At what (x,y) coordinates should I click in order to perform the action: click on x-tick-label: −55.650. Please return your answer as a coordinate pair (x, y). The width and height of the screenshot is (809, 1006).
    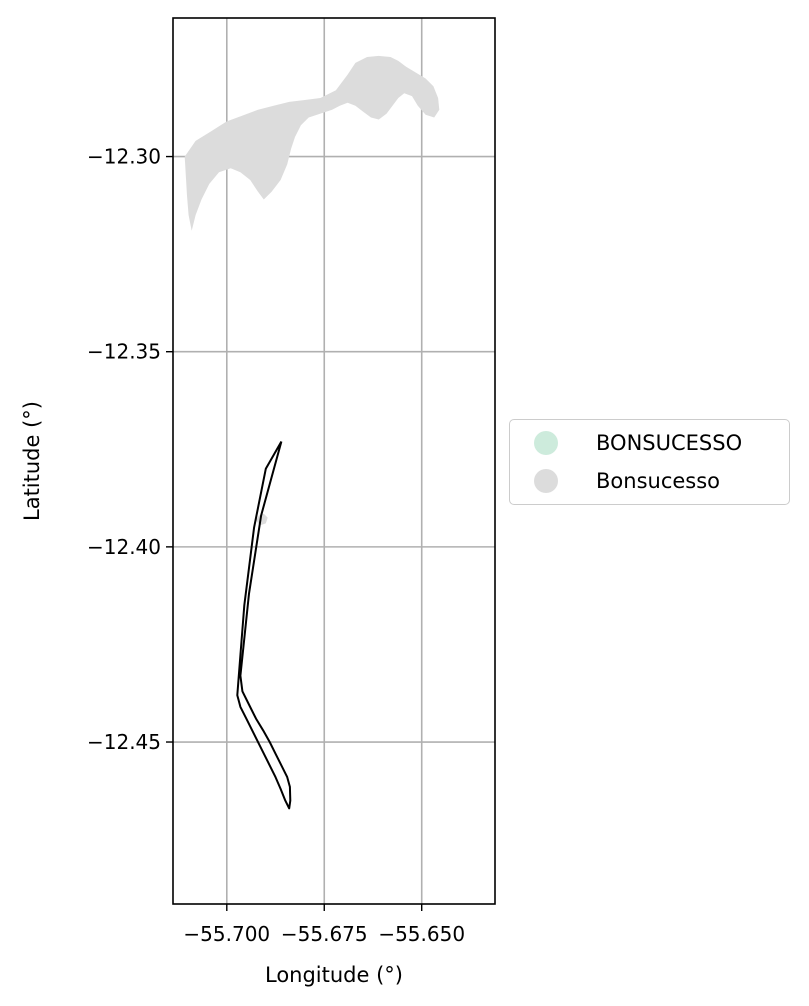
    Looking at the image, I should click on (421, 934).